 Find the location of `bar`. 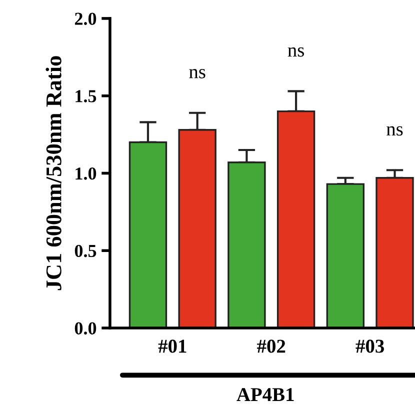

bar is located at coordinates (345, 255).